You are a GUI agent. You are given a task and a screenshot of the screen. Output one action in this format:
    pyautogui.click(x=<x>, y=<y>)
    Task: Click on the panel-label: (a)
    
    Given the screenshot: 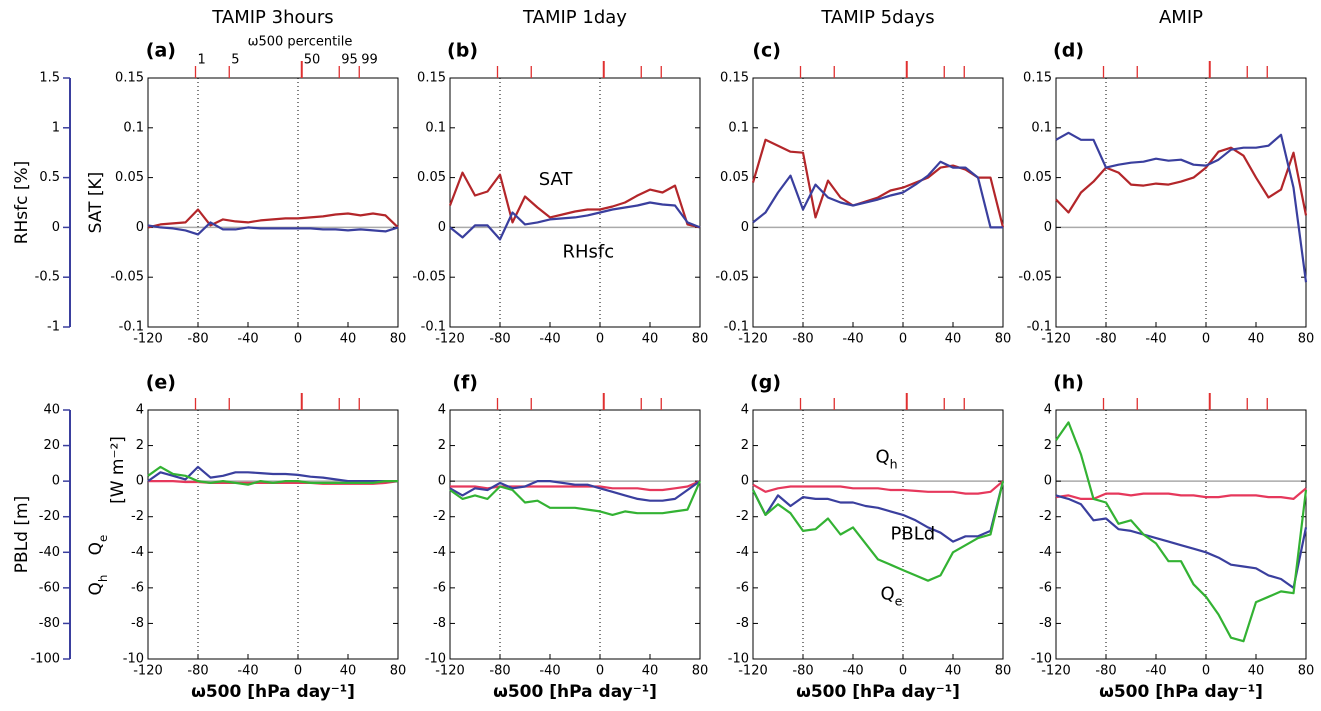 What is the action you would take?
    pyautogui.click(x=161, y=51)
    